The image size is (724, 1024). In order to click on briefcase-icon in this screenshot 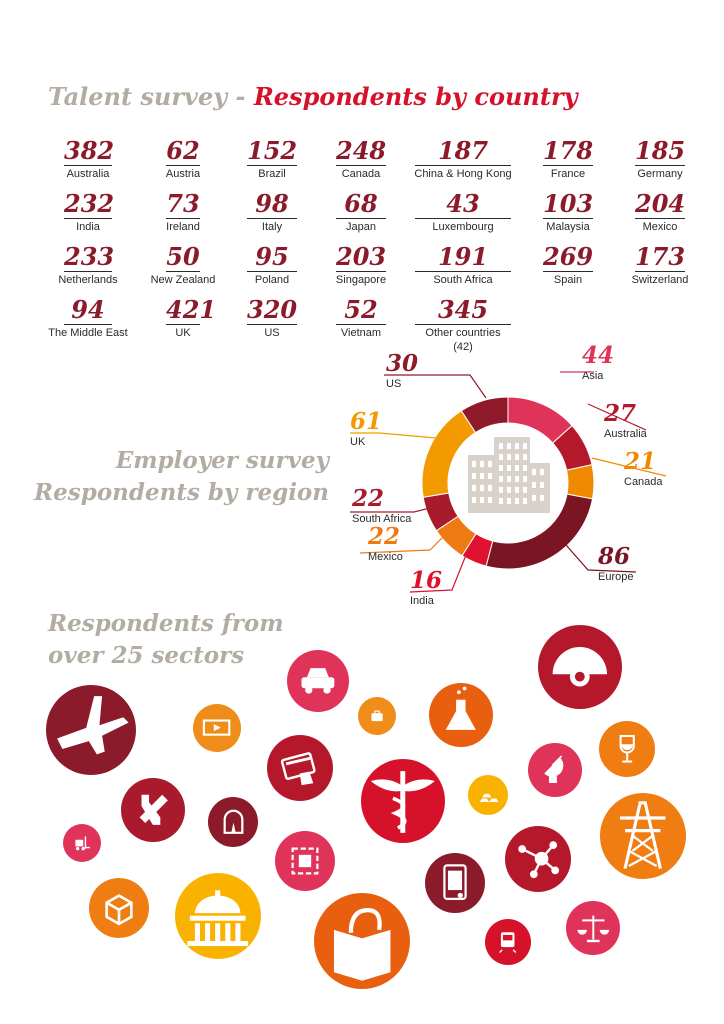, I will do `click(377, 716)`.